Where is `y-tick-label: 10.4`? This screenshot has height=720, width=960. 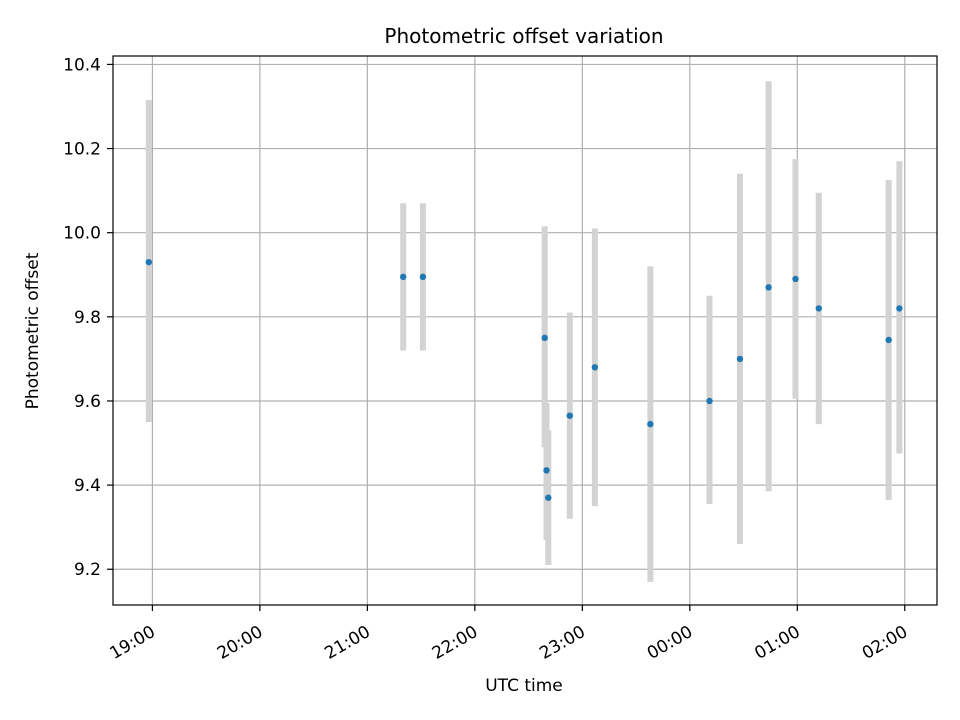
y-tick-label: 10.4 is located at coordinates (82, 65).